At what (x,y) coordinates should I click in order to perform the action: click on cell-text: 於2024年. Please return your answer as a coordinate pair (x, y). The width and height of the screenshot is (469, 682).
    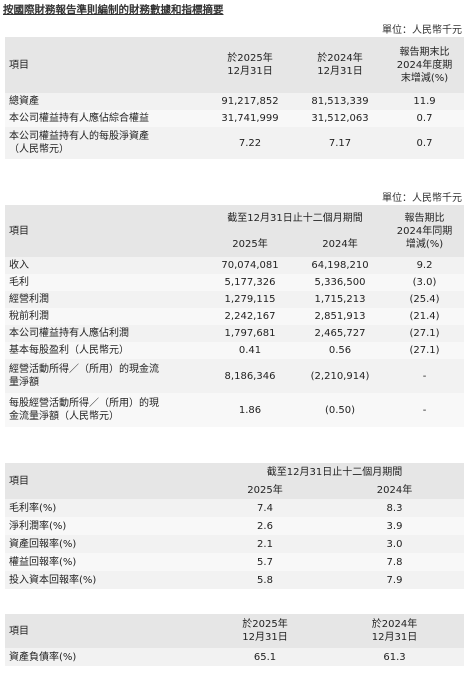
    Looking at the image, I should click on (340, 58).